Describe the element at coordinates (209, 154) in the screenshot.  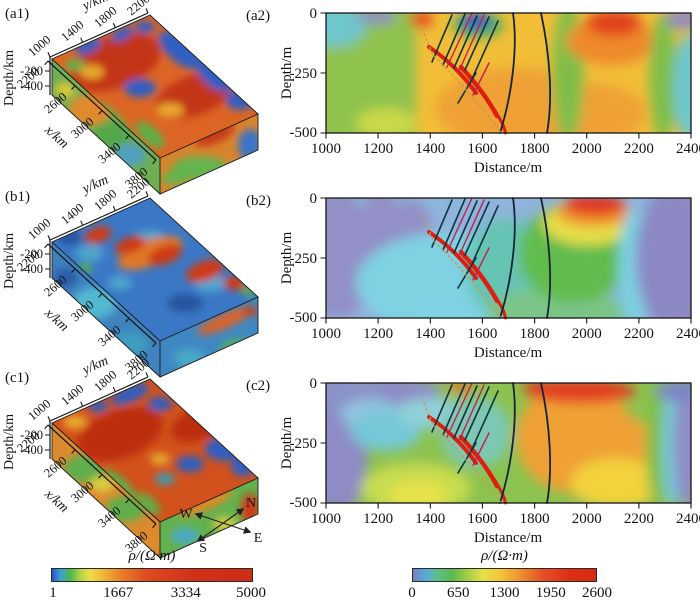
I see `a1-right-face` at that location.